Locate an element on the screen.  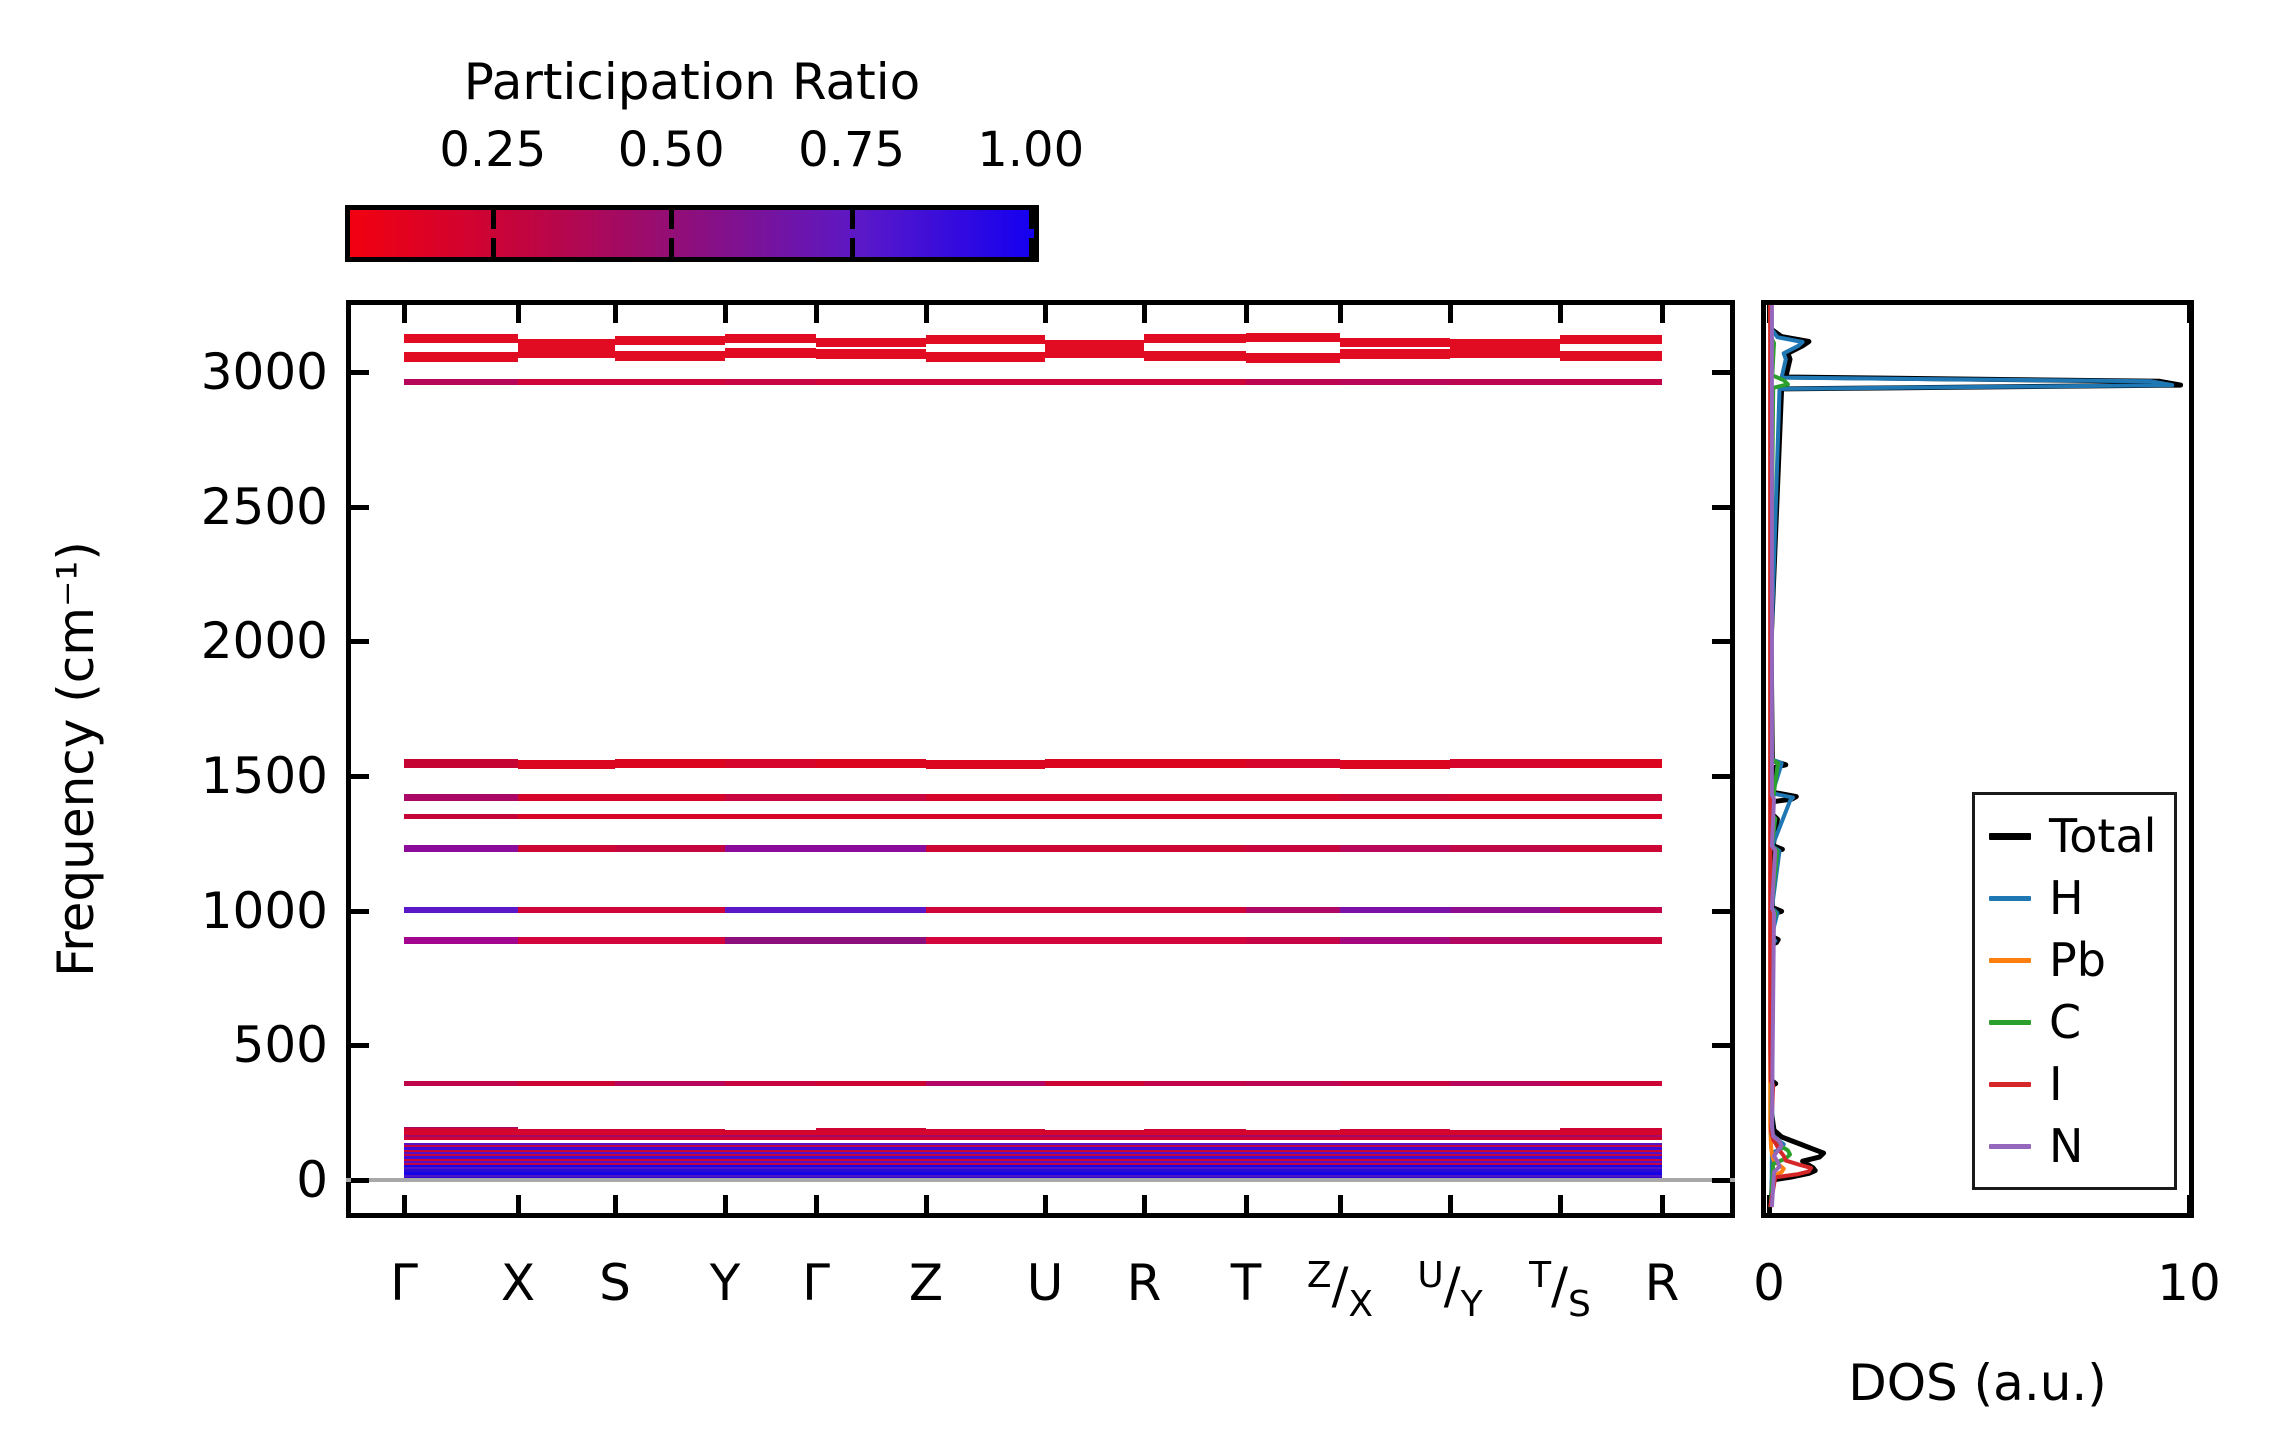
legend-entry: Pb is located at coordinates (2074, 960).